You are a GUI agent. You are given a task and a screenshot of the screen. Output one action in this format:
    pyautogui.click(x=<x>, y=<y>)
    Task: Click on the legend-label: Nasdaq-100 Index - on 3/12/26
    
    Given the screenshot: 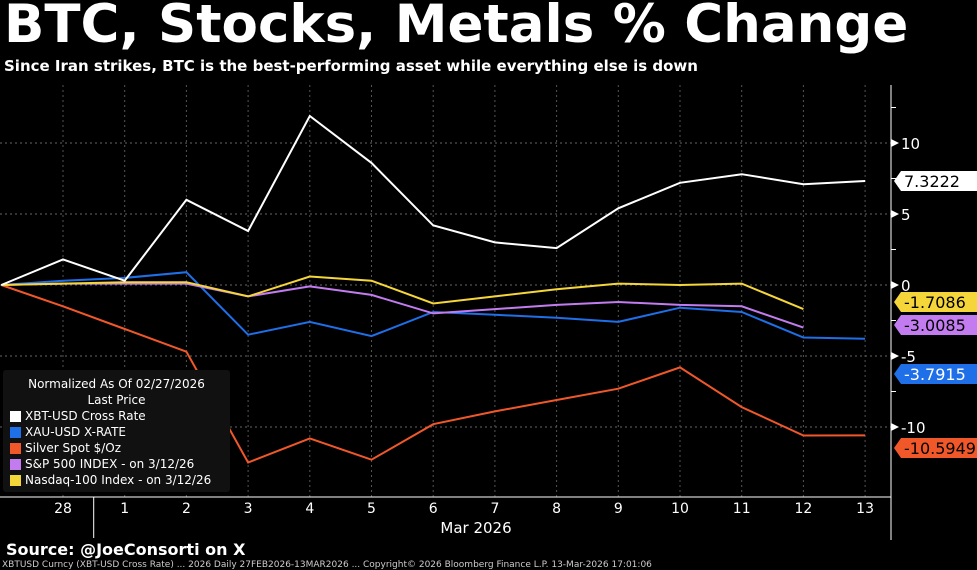 What is the action you would take?
    pyautogui.click(x=118, y=480)
    